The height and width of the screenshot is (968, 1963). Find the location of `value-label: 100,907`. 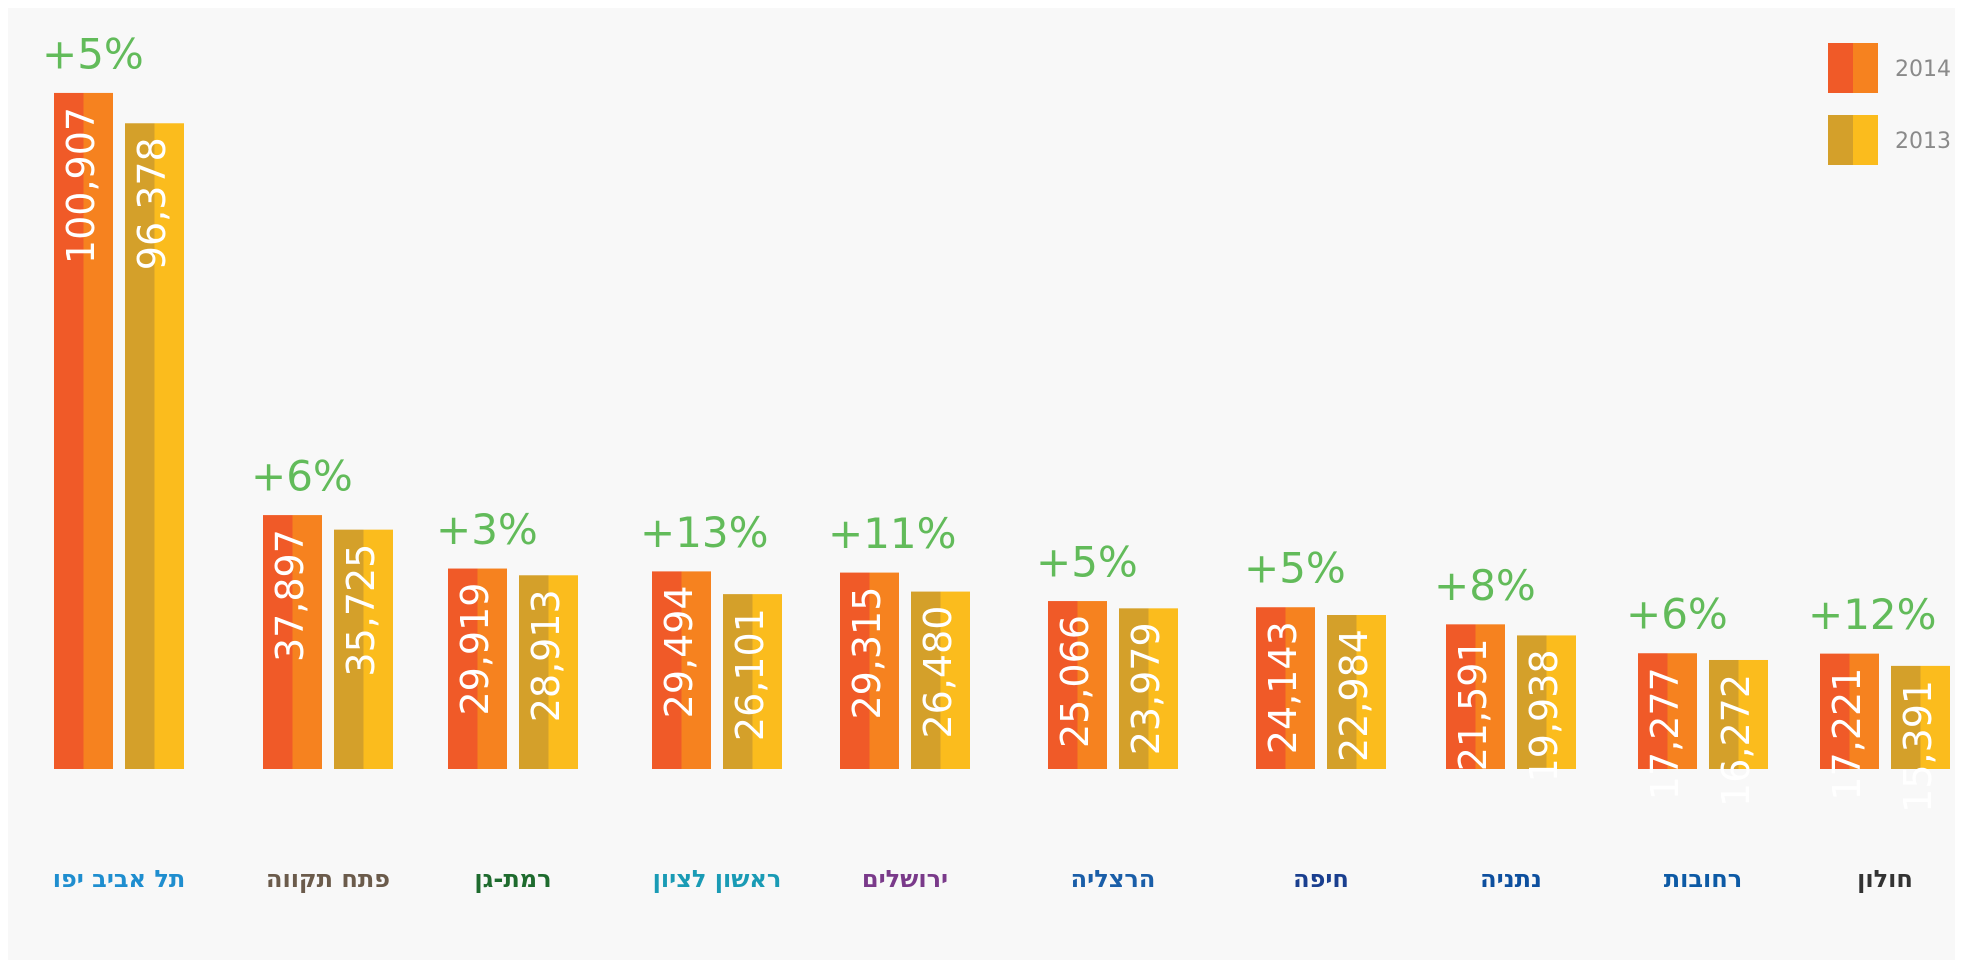

value-label: 100,907 is located at coordinates (81, 185).